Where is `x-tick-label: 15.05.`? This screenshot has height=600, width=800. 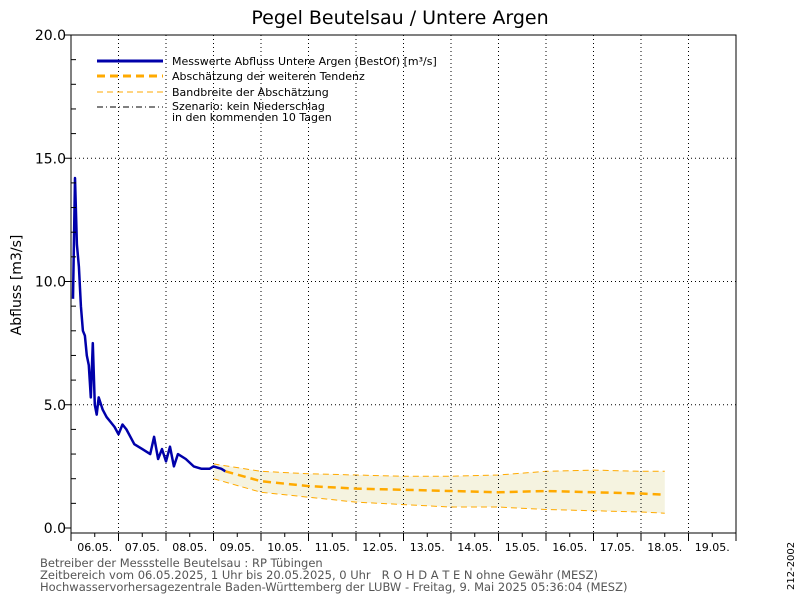 x-tick-label: 15.05. is located at coordinates (522, 547).